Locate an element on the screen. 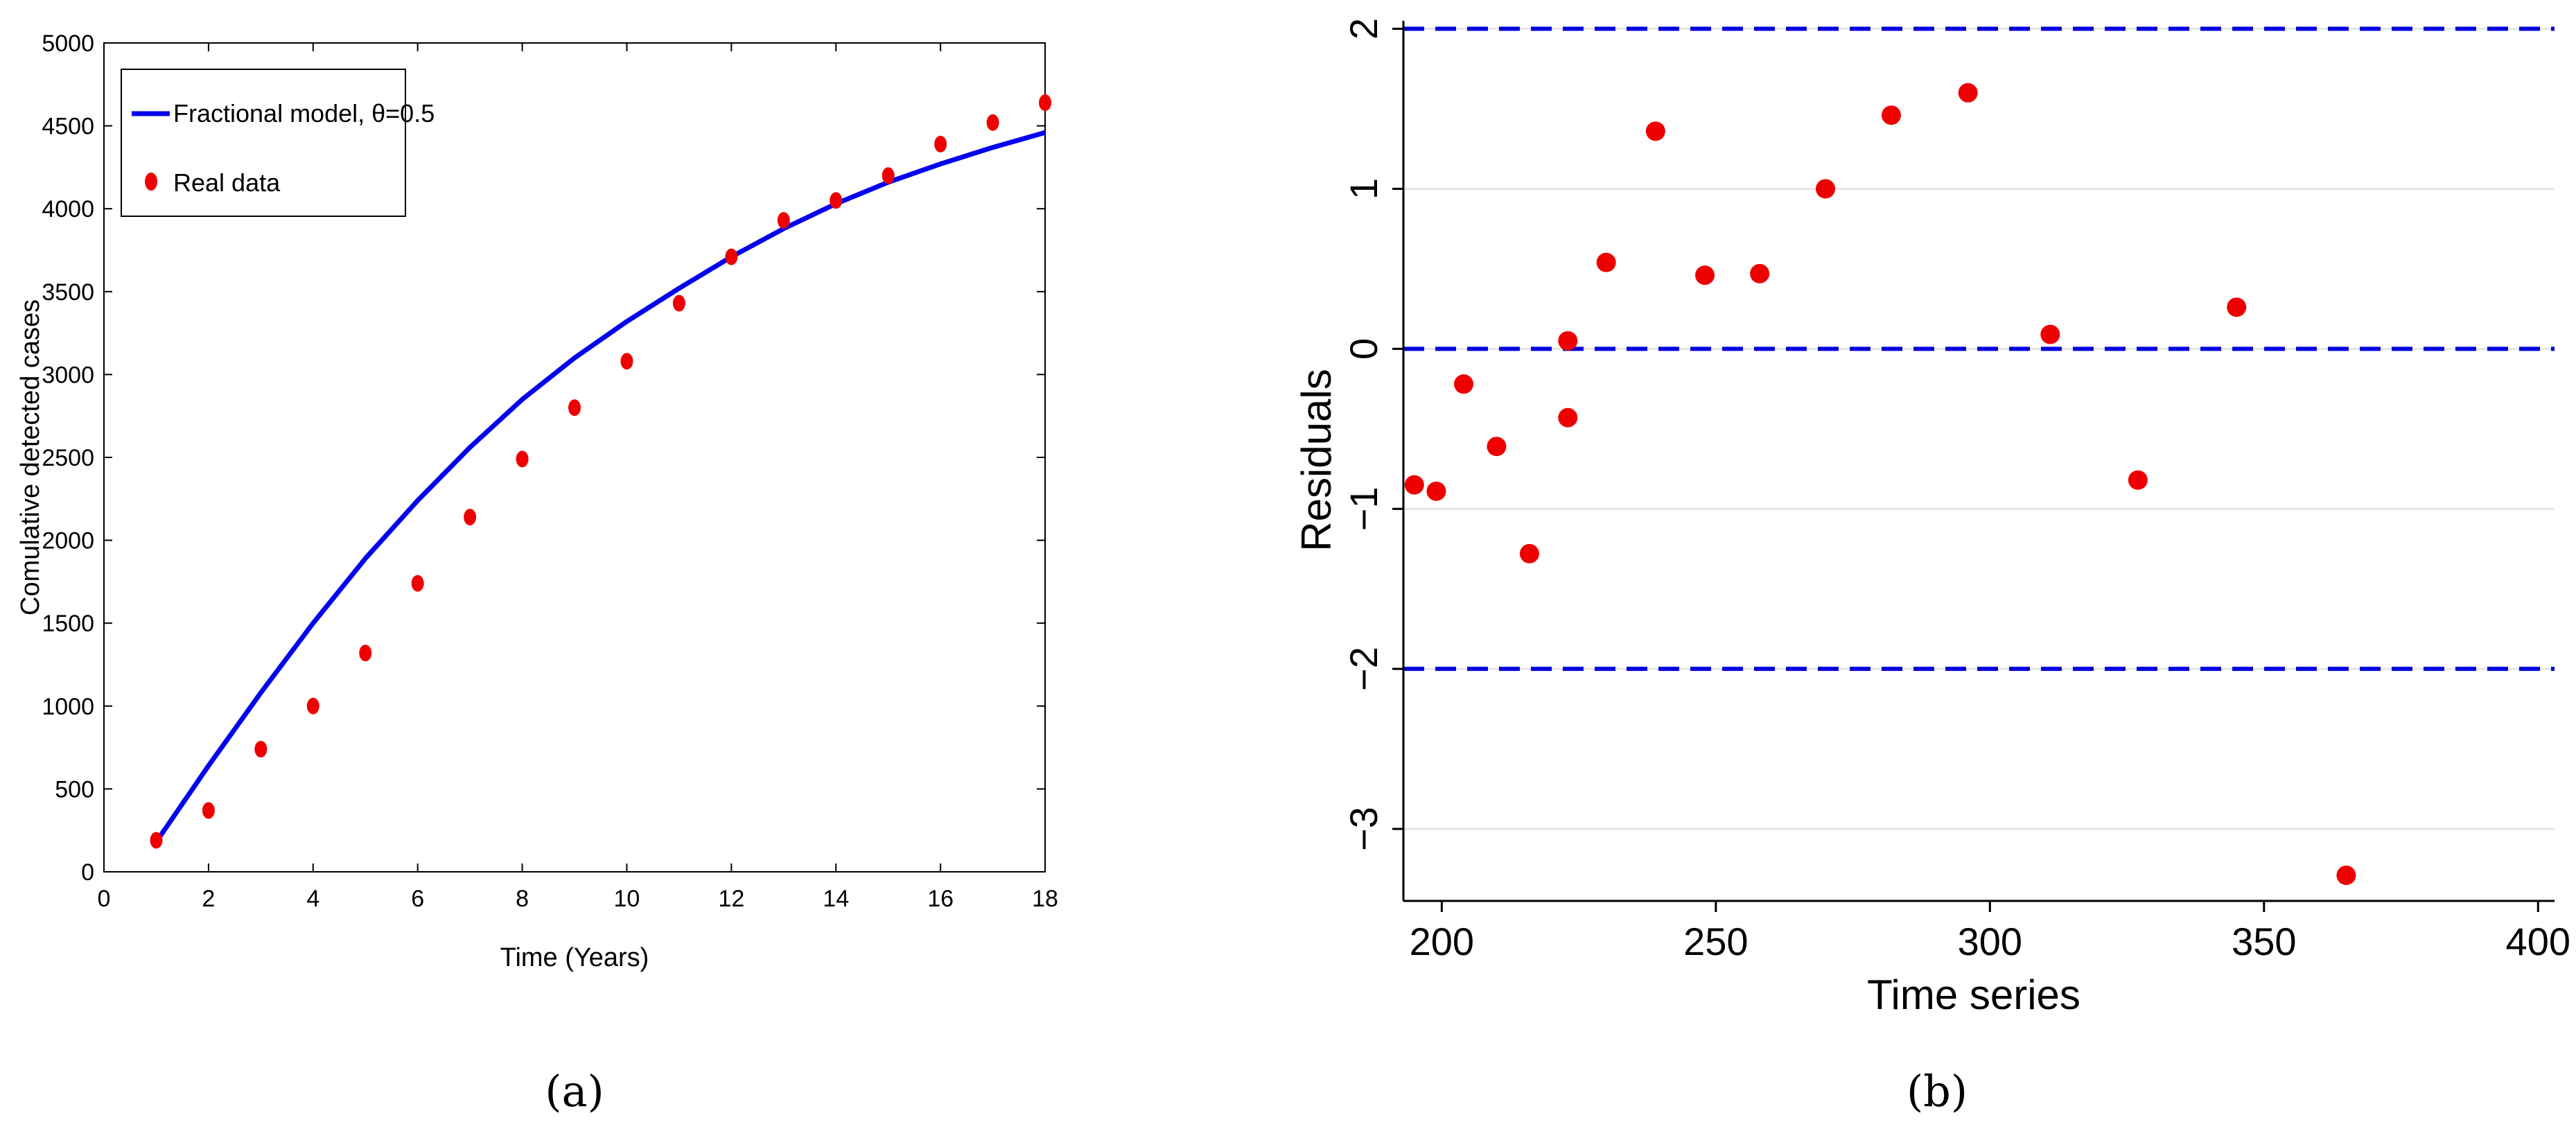 The image size is (2576, 1131). y-tick-label-b: 0 is located at coordinates (1363, 349).